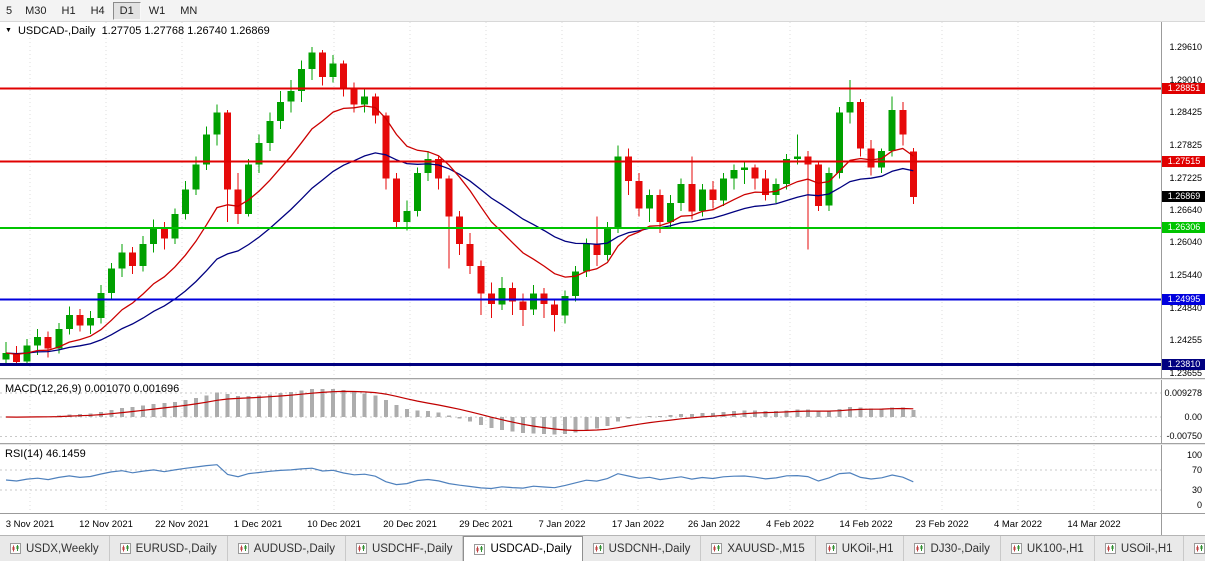 This screenshot has width=1205, height=561. I want to click on chart-tab-usdcnh-daily: USDCNH-,Daily, so click(642, 548).